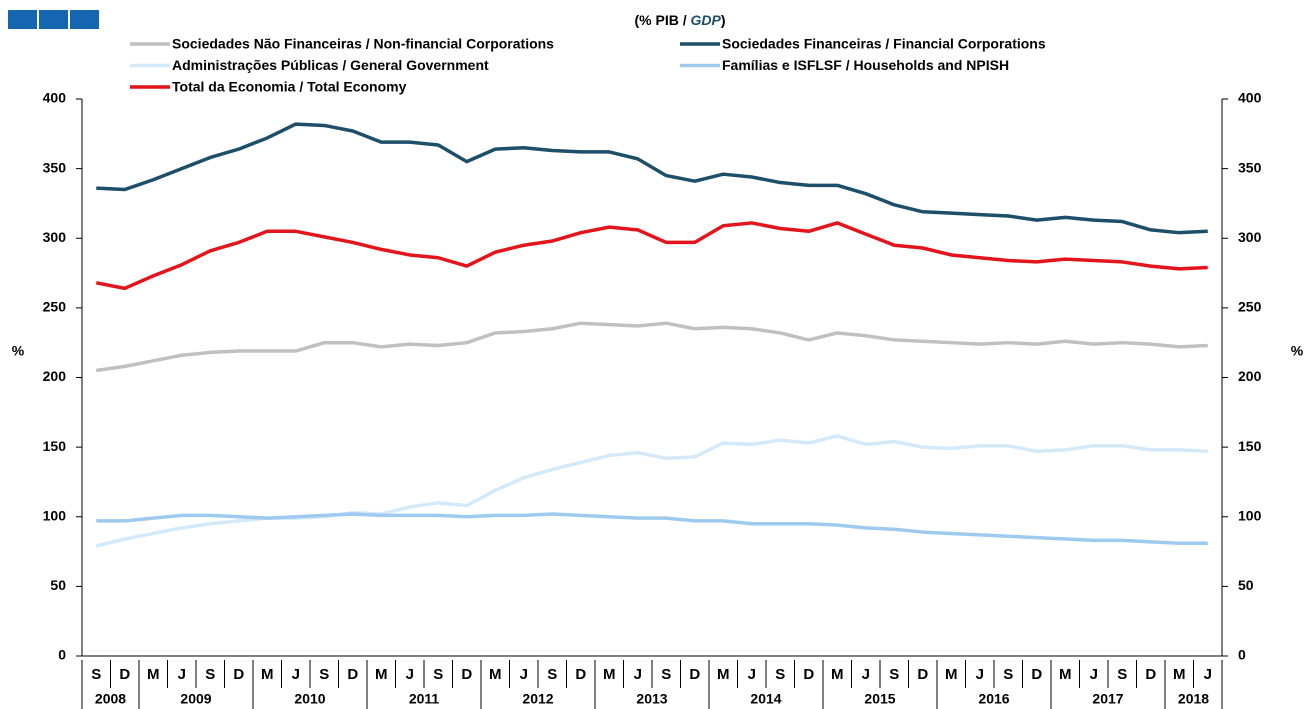 The image size is (1306, 709). What do you see at coordinates (1250, 307) in the screenshot?
I see `y2-tick-label: 250` at bounding box center [1250, 307].